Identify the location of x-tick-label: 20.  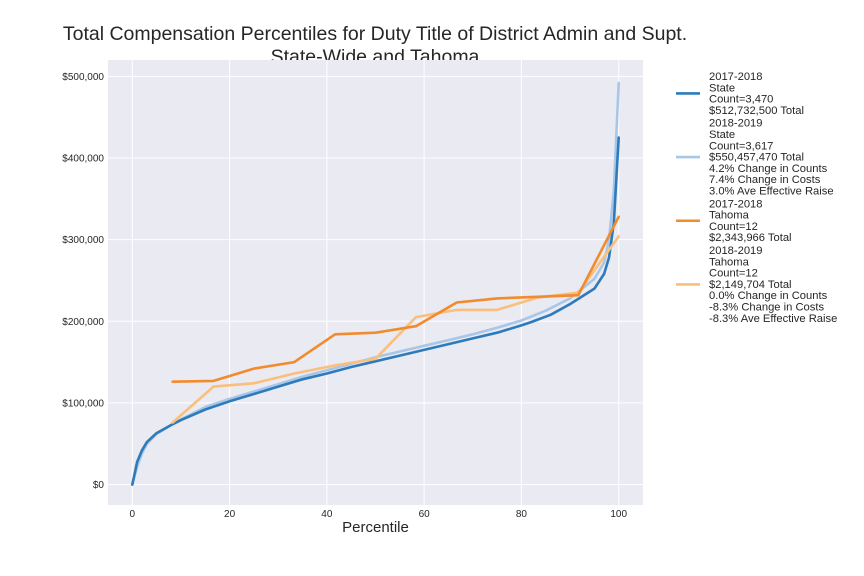
(230, 514).